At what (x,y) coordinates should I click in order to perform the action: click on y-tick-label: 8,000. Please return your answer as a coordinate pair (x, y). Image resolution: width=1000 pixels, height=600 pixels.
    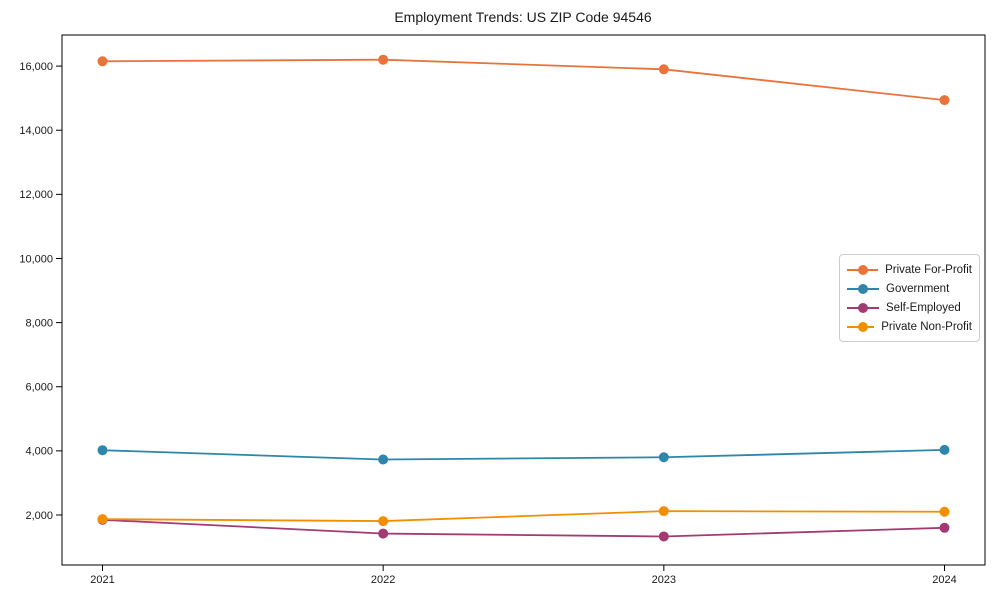
    Looking at the image, I should click on (39, 323).